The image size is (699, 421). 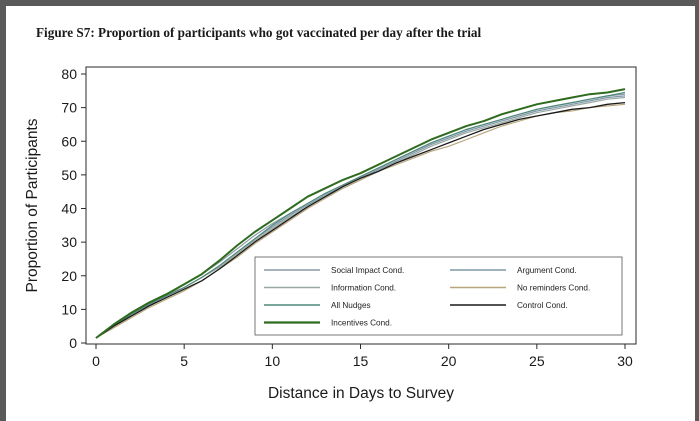 What do you see at coordinates (69, 108) in the screenshot?
I see `y-tick-label: 70` at bounding box center [69, 108].